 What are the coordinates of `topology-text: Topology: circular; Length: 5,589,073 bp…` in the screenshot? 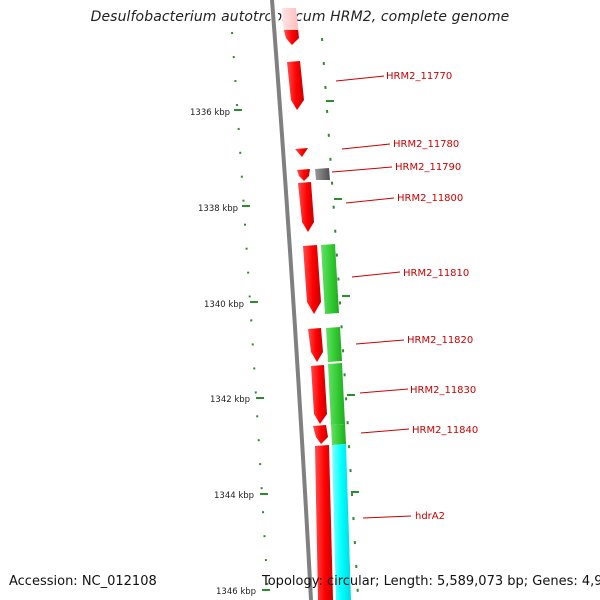 It's located at (431, 581).